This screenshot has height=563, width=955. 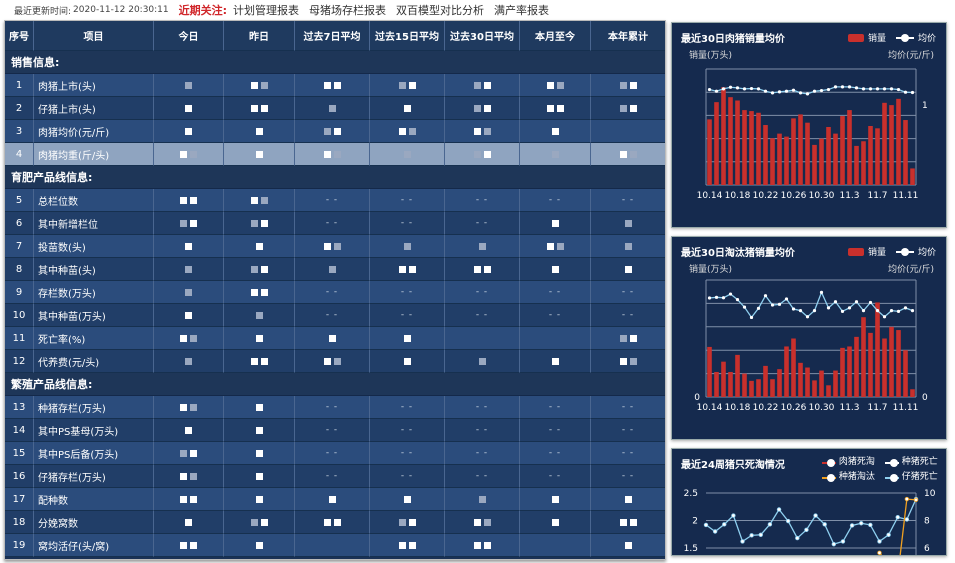 What do you see at coordinates (335, 269) in the screenshot?
I see `table-row: 8 其中种苗(头)` at bounding box center [335, 269].